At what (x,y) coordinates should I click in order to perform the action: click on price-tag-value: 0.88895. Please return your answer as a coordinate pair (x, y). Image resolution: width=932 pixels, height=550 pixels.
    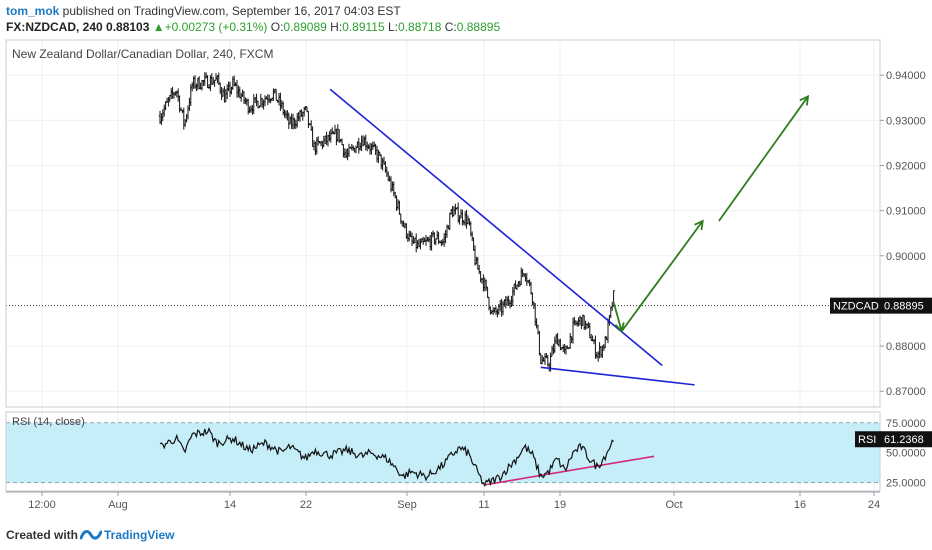
    Looking at the image, I should click on (904, 307).